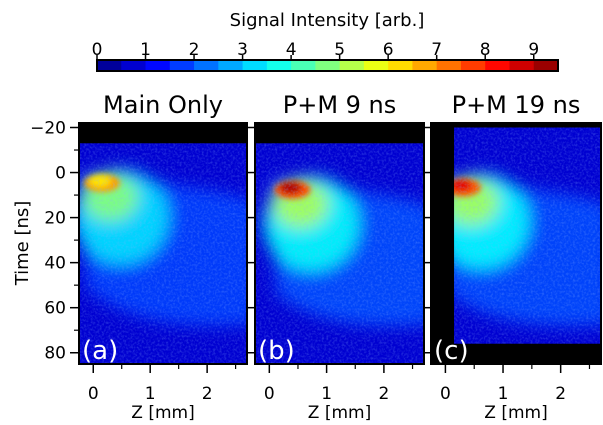 This screenshot has height=425, width=603. I want to click on colorbar-label: Signal Intensity [arb.], so click(327, 20).